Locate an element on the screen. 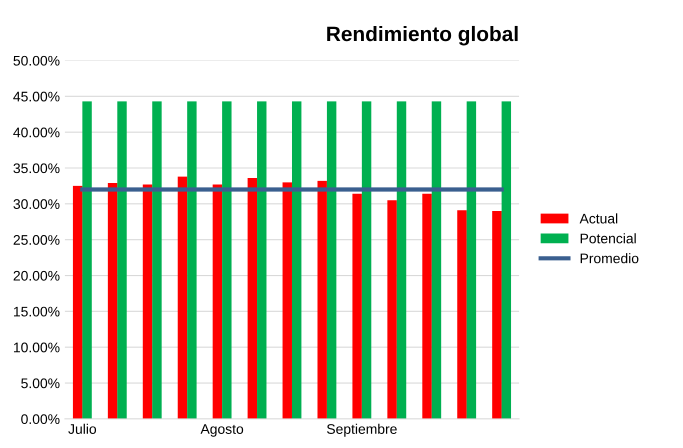 The image size is (683, 448). y-tick-label: 30.00% is located at coordinates (36, 204).